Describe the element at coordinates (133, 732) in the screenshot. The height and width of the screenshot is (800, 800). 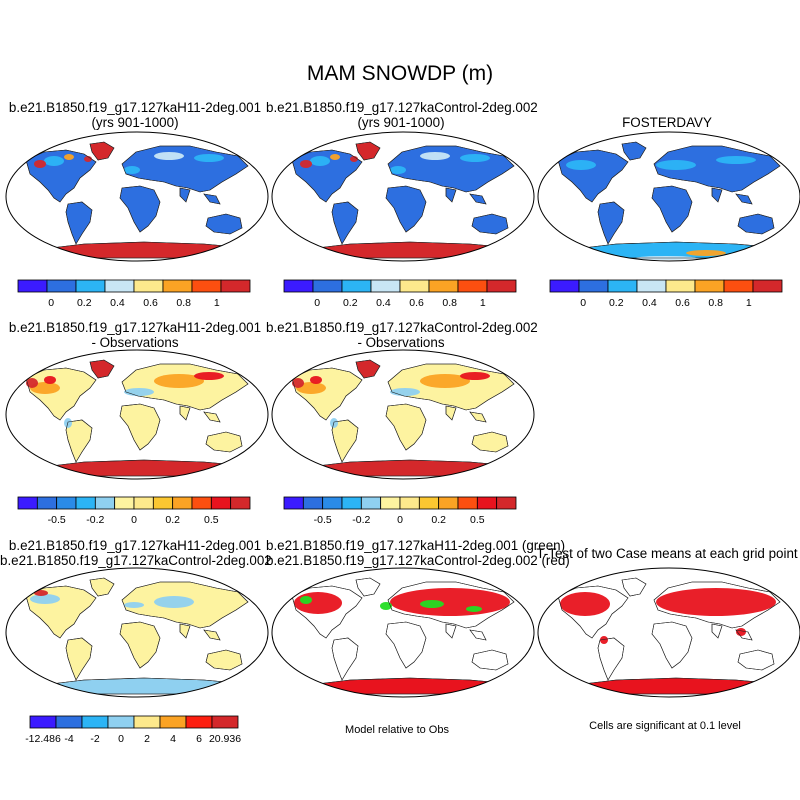
I see `colorbar-6: -12.486 -4 -2 0 2 4 6 20.936` at that location.